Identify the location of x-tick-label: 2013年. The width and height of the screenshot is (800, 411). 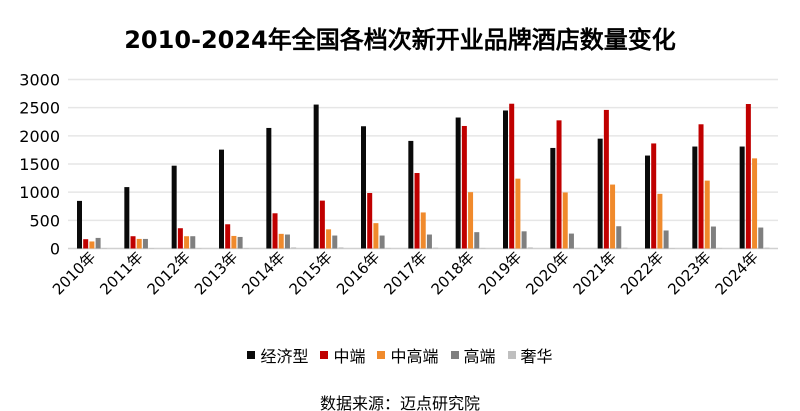
(216, 273).